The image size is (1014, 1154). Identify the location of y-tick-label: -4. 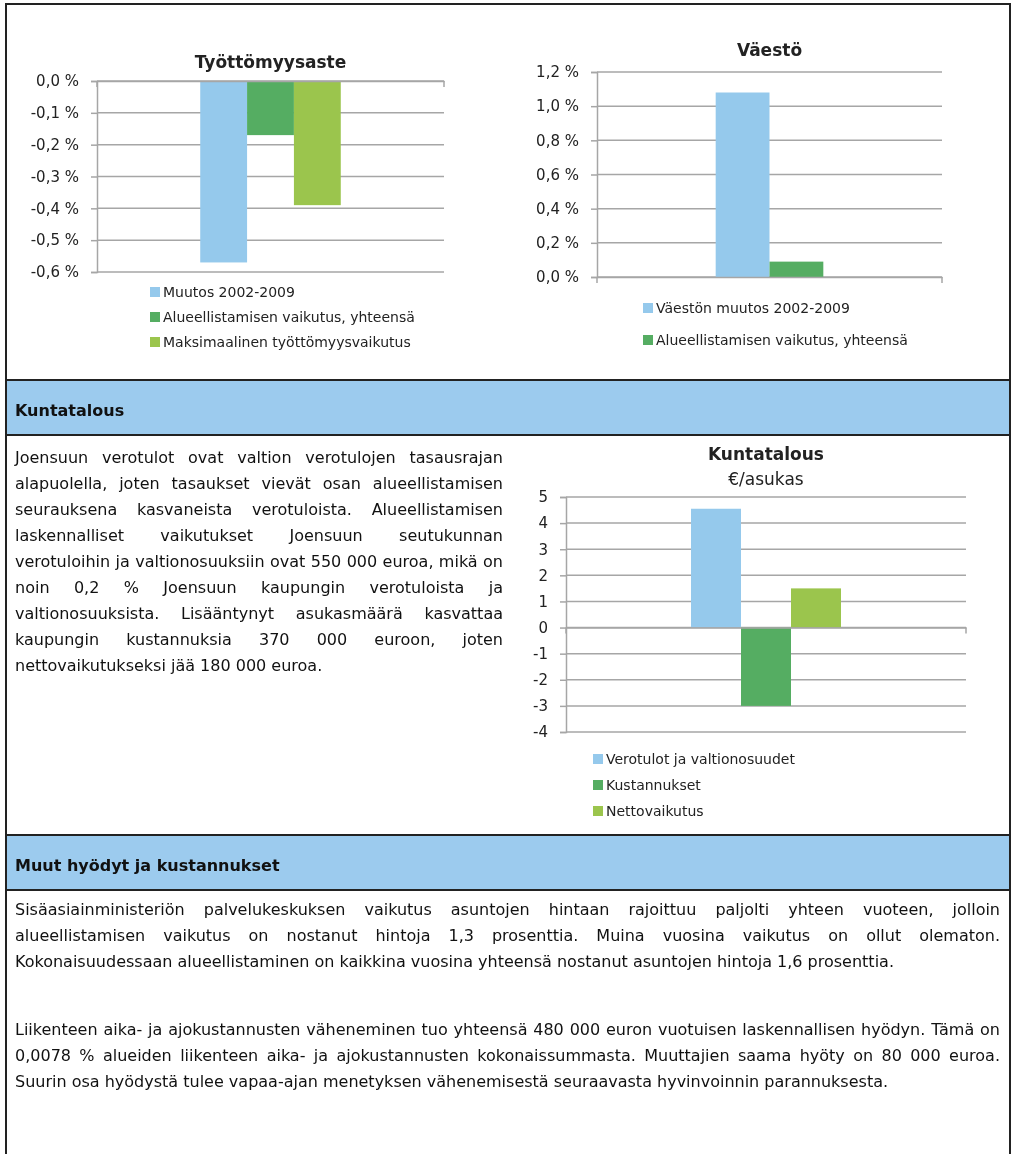
(540, 732).